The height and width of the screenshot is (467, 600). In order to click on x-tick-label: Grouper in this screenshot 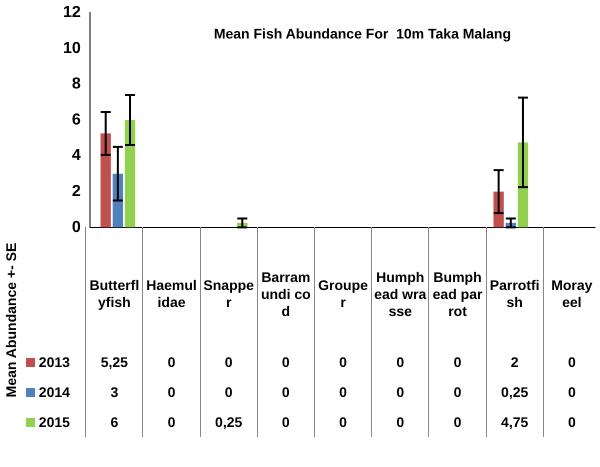, I will do `click(343, 287)`.